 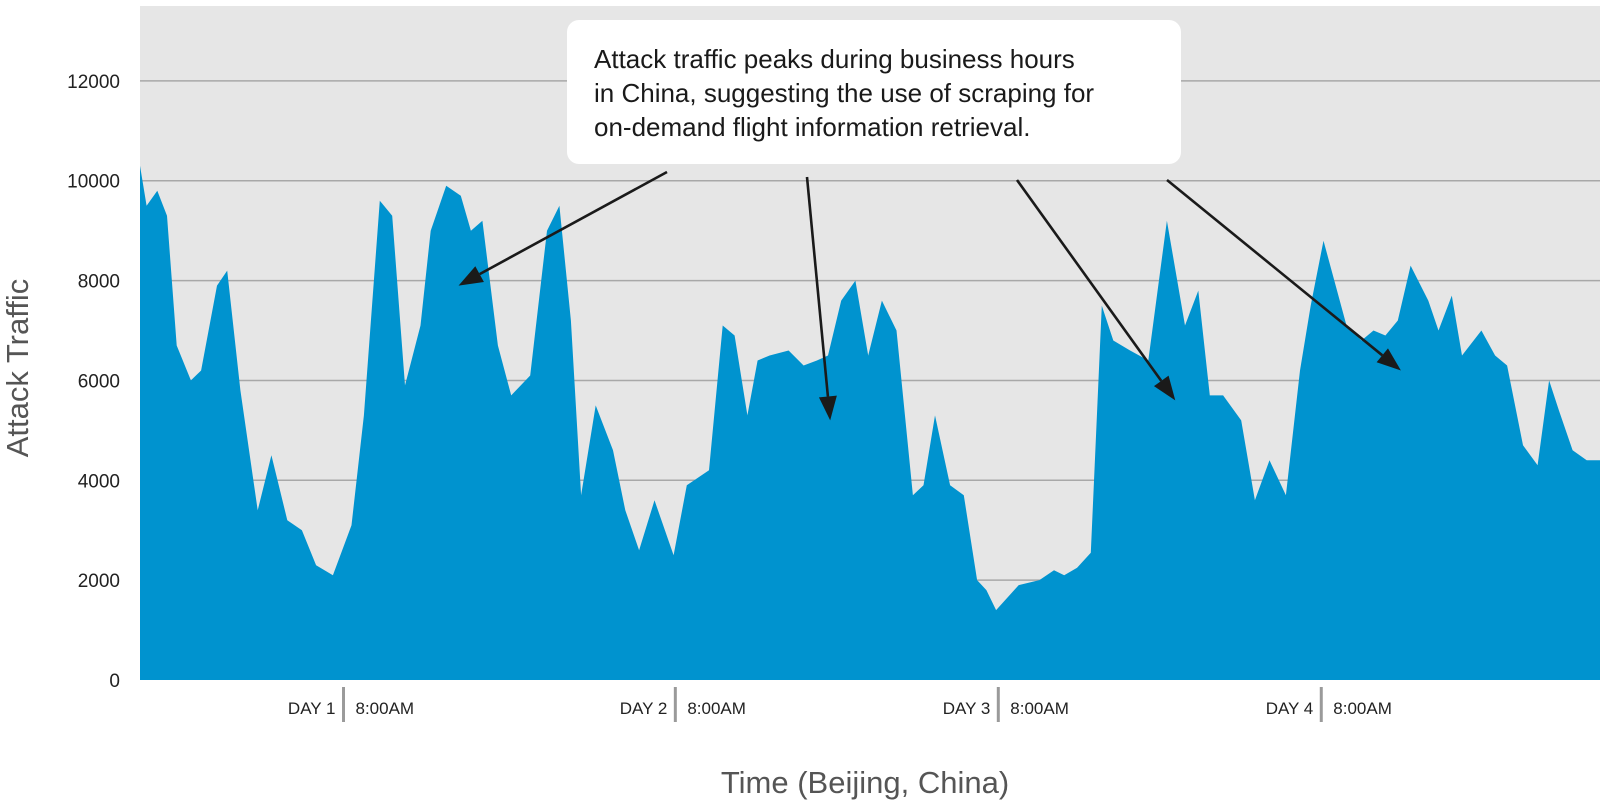 I want to click on y-tick-label: 6000, so click(x=99, y=381).